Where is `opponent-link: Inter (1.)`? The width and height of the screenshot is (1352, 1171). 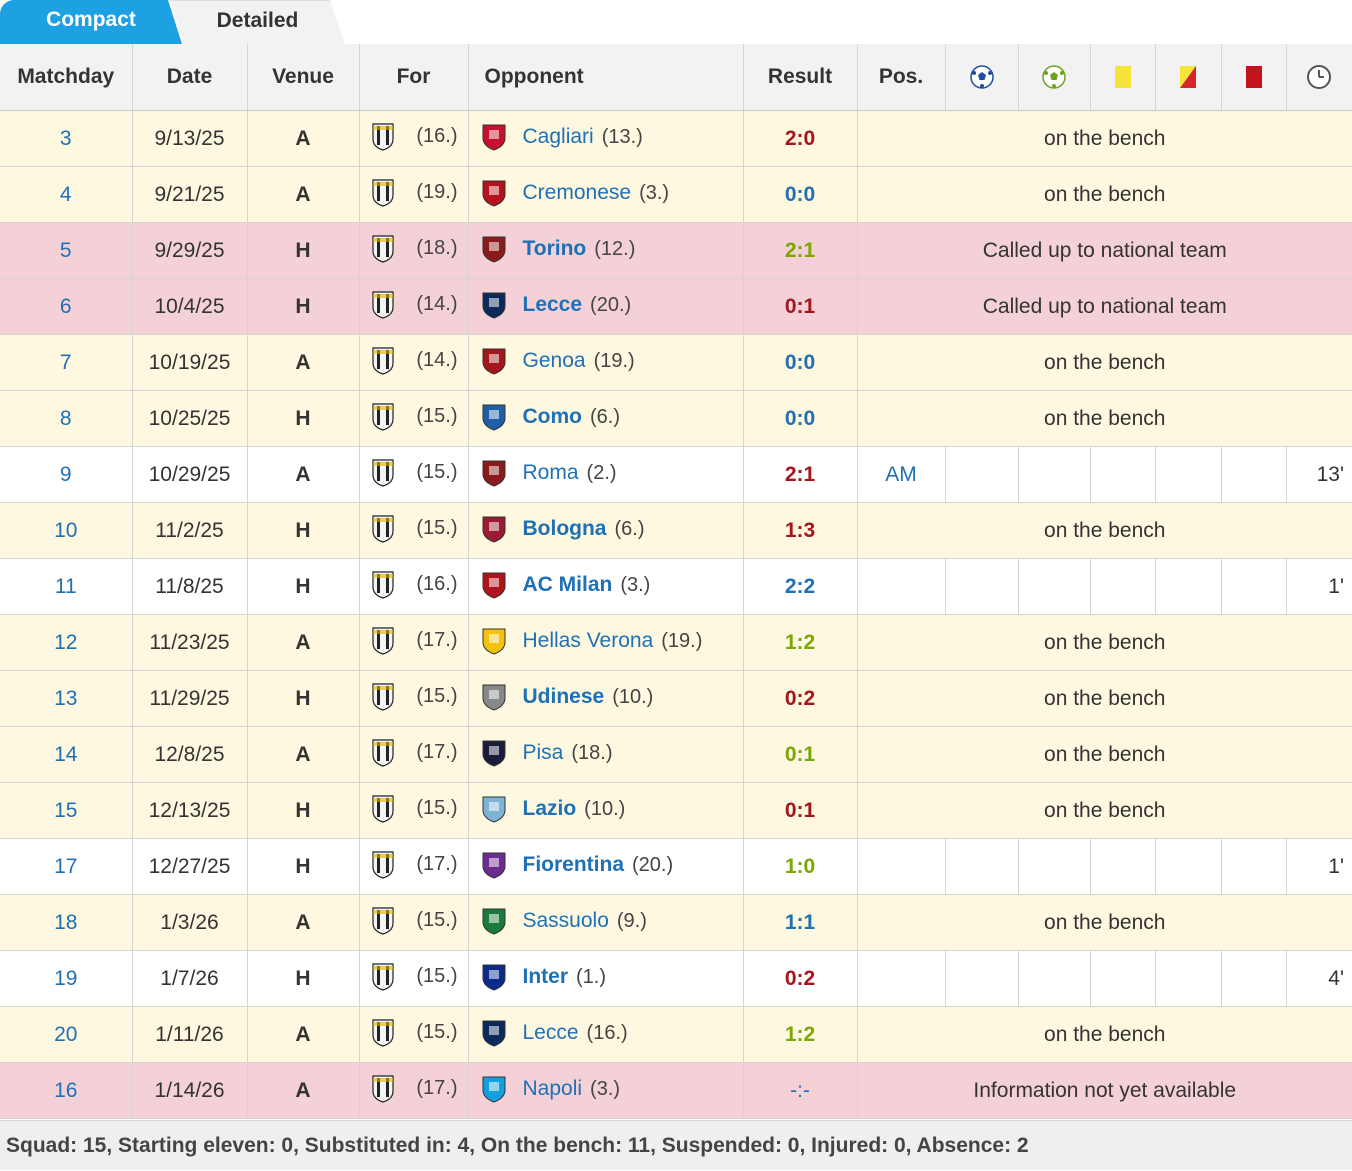 opponent-link: Inter (1.) is located at coordinates (565, 977).